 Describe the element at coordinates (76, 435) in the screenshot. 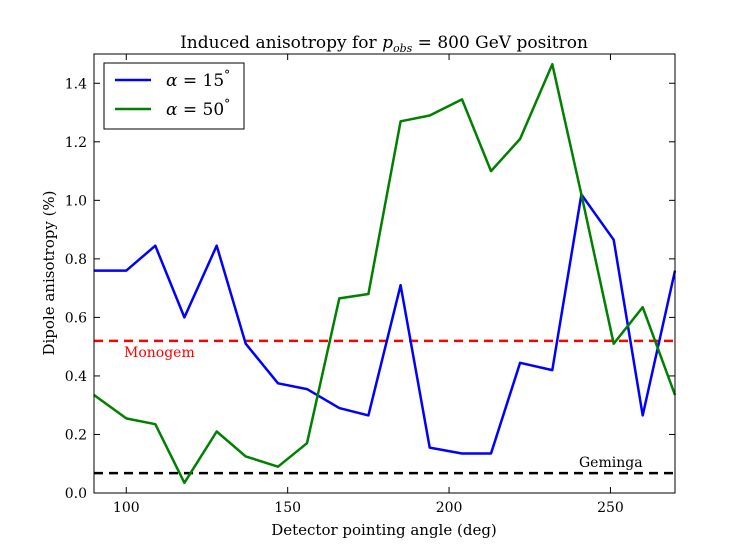

I see `y-tick-label: 0.2` at that location.